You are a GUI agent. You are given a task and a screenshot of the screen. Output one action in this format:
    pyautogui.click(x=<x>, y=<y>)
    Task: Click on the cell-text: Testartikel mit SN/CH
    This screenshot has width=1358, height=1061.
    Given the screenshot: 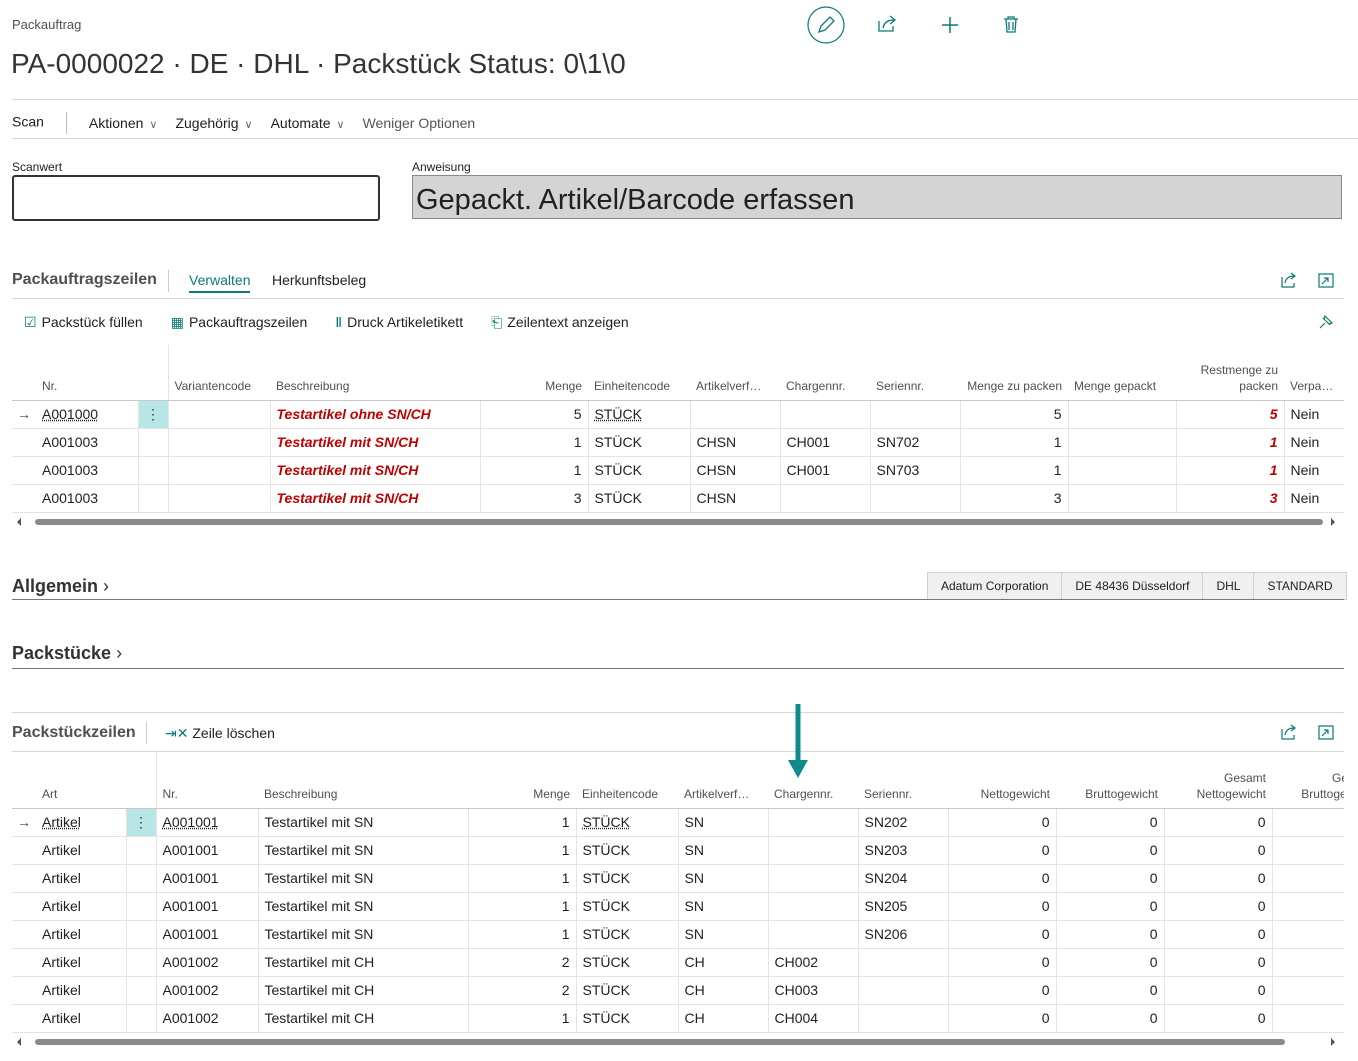 What is the action you would take?
    pyautogui.click(x=347, y=498)
    